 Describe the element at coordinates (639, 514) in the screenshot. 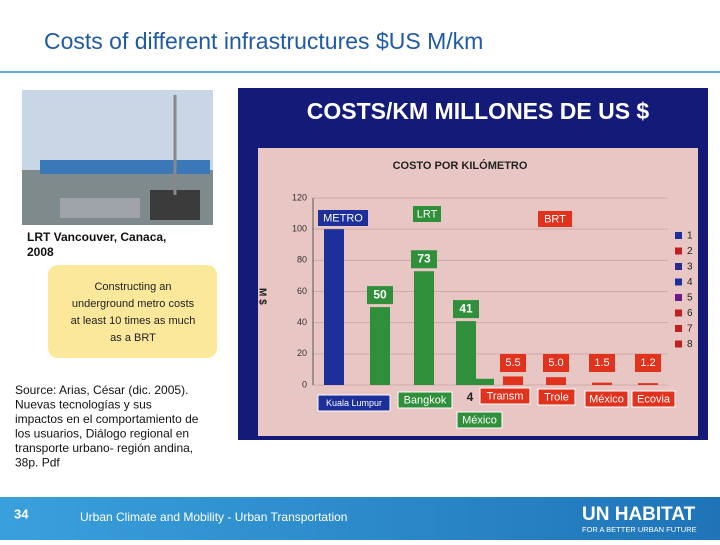

I see `logo: UN HABITAT` at that location.